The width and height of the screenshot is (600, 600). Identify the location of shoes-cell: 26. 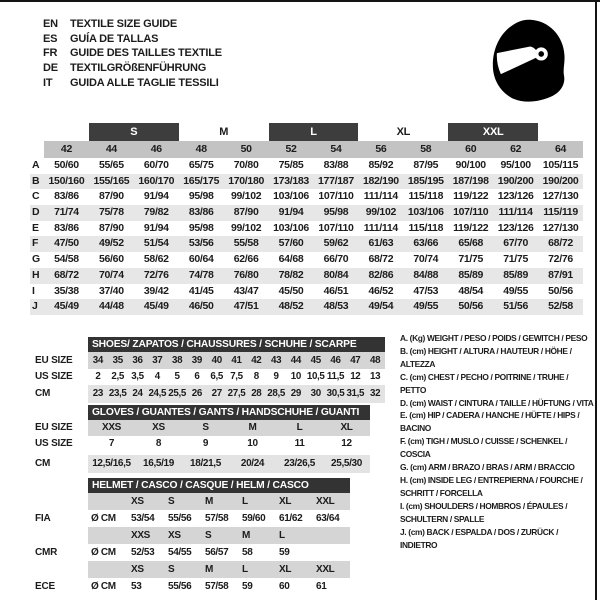
(196, 394).